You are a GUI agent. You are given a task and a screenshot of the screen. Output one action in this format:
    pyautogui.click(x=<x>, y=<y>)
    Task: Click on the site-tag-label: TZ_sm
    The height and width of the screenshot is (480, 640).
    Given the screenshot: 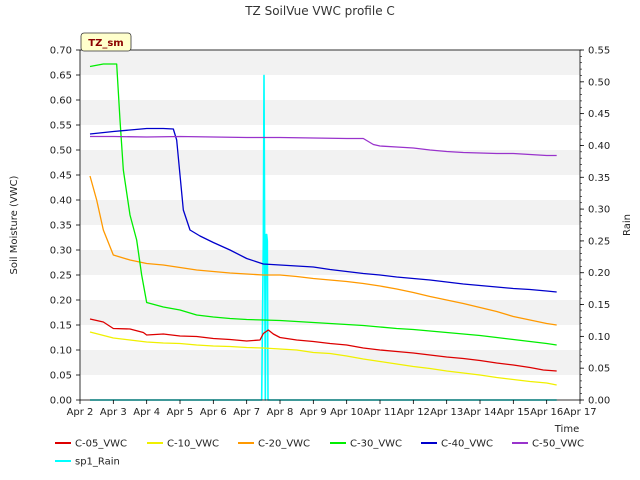 What is the action you would take?
    pyautogui.click(x=105, y=43)
    